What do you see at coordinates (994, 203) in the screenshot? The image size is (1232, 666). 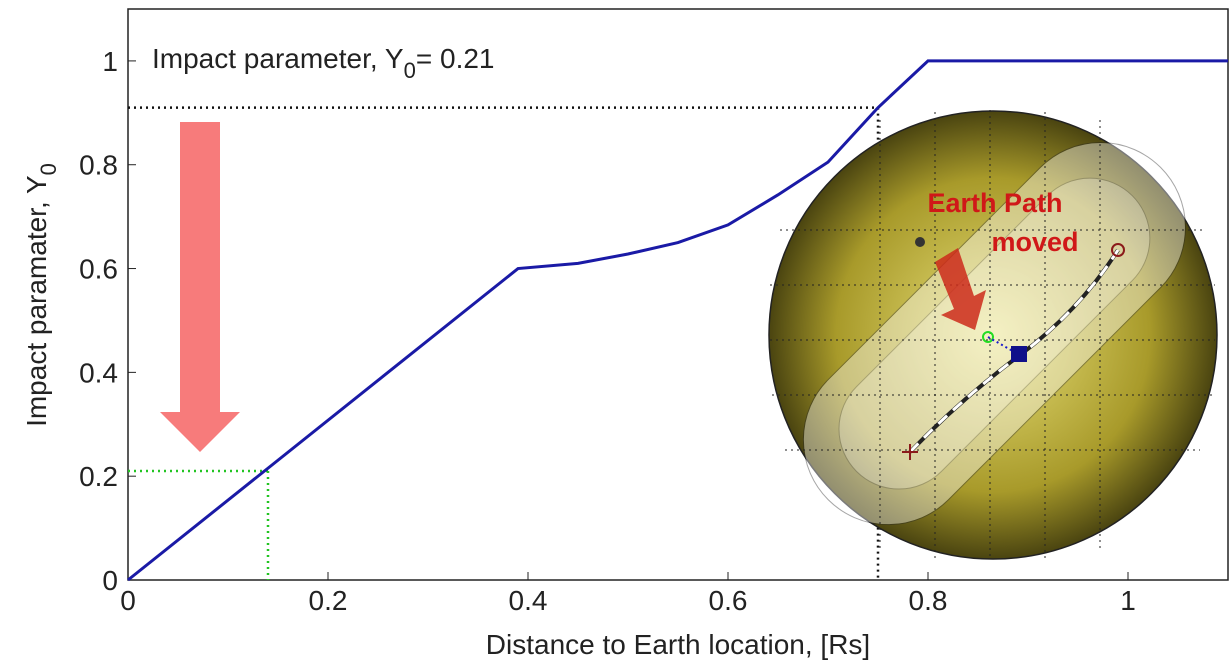 I see `inset-label: Earth Path` at bounding box center [994, 203].